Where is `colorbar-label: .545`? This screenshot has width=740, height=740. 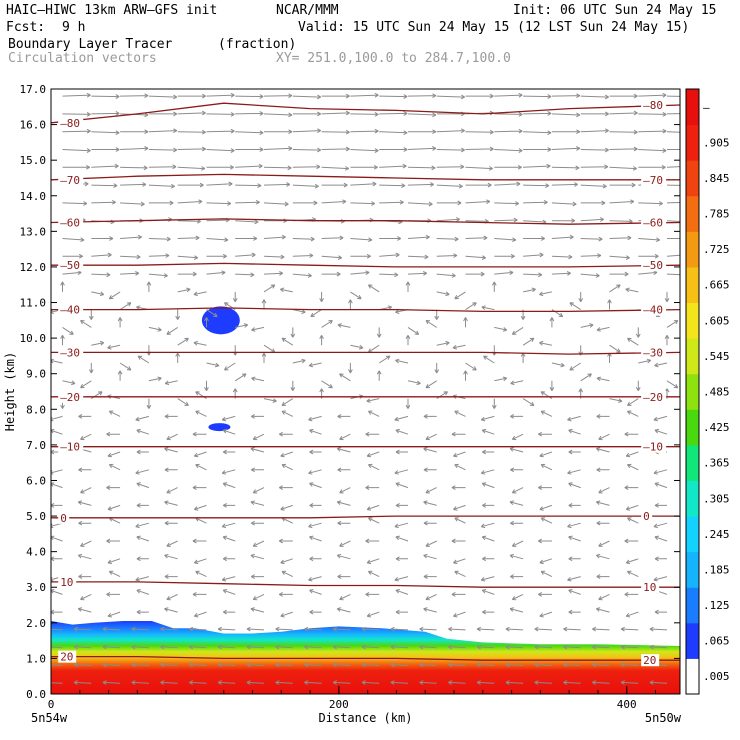
colorbar-label: .545 is located at coordinates (716, 356).